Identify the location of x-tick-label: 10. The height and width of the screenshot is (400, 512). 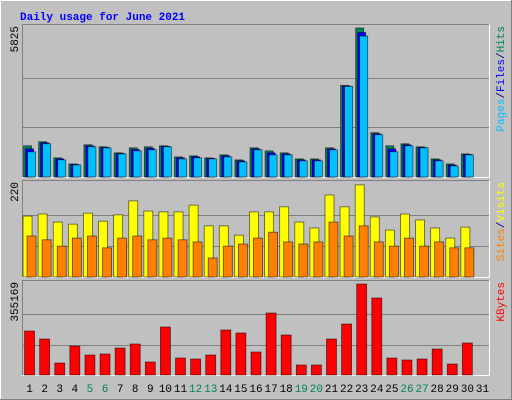
(165, 390).